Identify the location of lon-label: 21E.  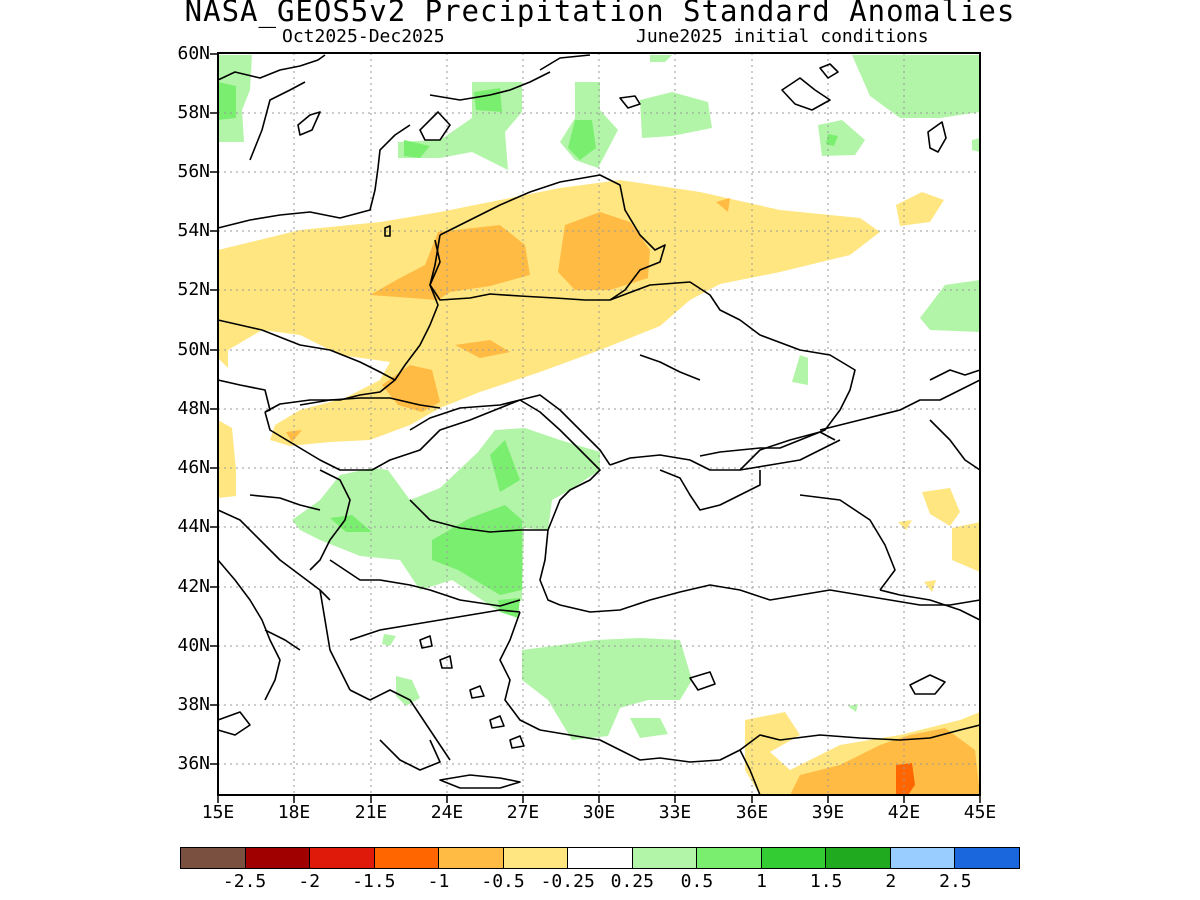
(371, 812).